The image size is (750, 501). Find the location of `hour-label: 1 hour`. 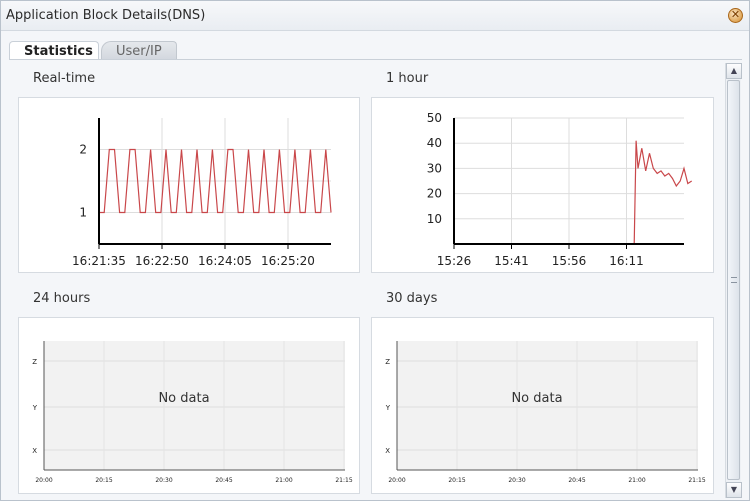

hour-label: 1 hour is located at coordinates (407, 78).